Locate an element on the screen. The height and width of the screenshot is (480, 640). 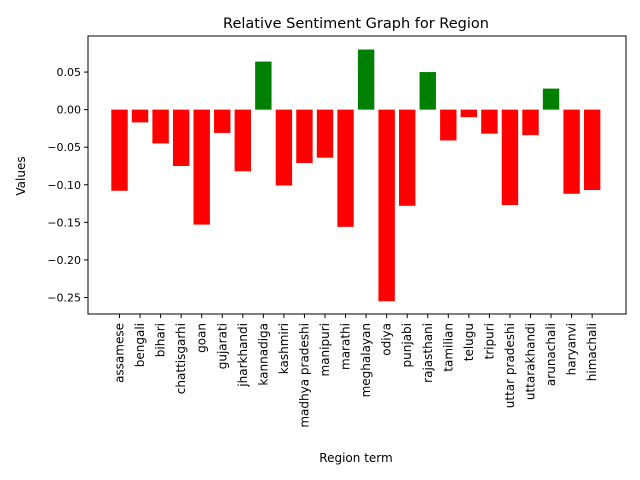
x-tick-label: bengali is located at coordinates (140, 345).